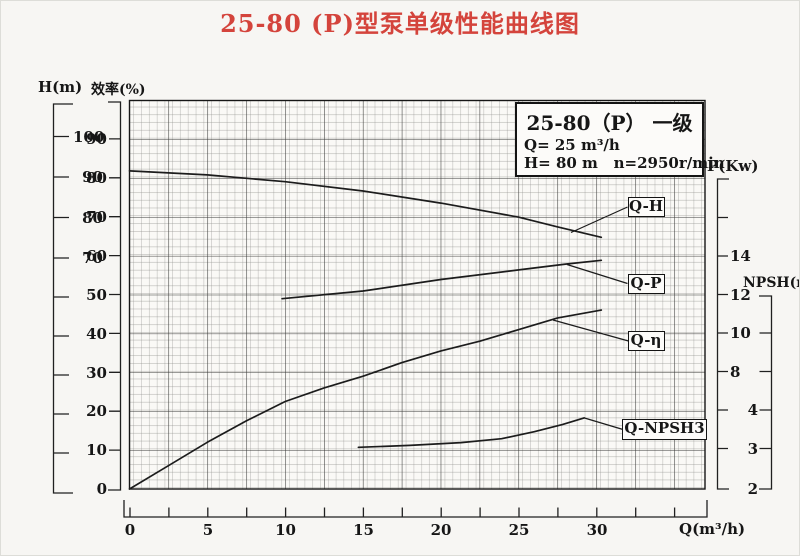 This screenshot has width=800, height=556. Describe the element at coordinates (115, 296) in the screenshot. I see `efficiency-axis` at that location.